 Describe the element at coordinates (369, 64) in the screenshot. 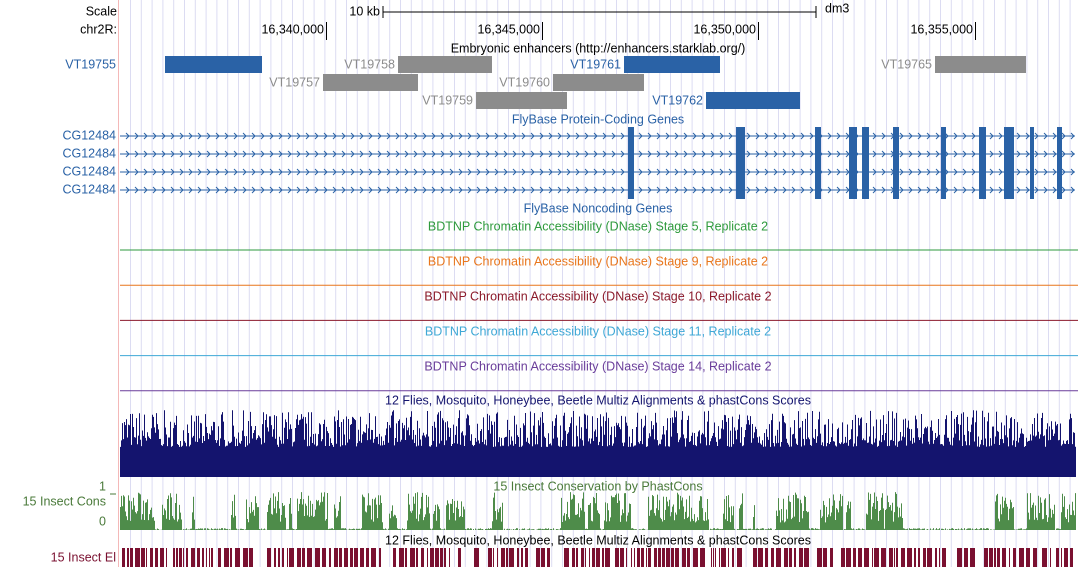

I see `enhancer-label: VT19758` at that location.